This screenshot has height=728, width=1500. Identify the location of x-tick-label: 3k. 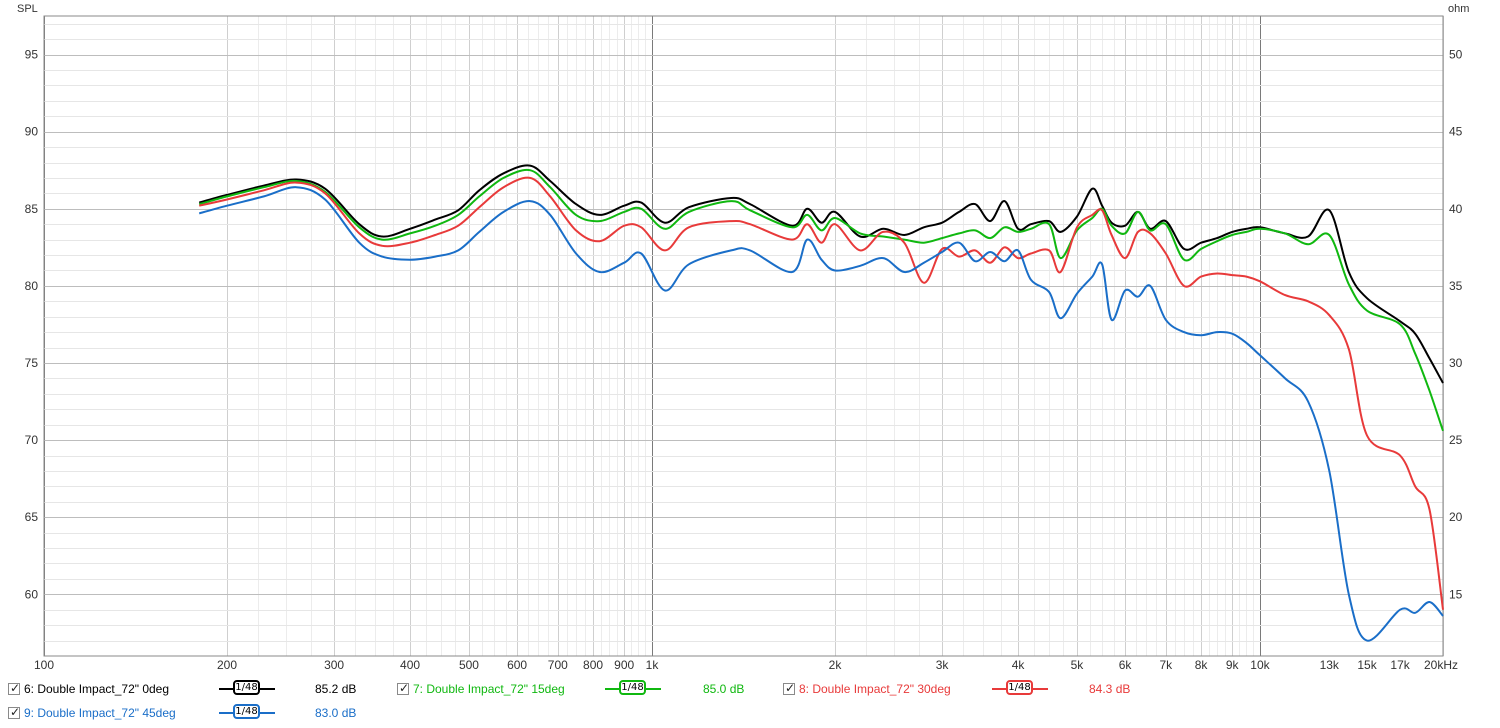
(943, 665).